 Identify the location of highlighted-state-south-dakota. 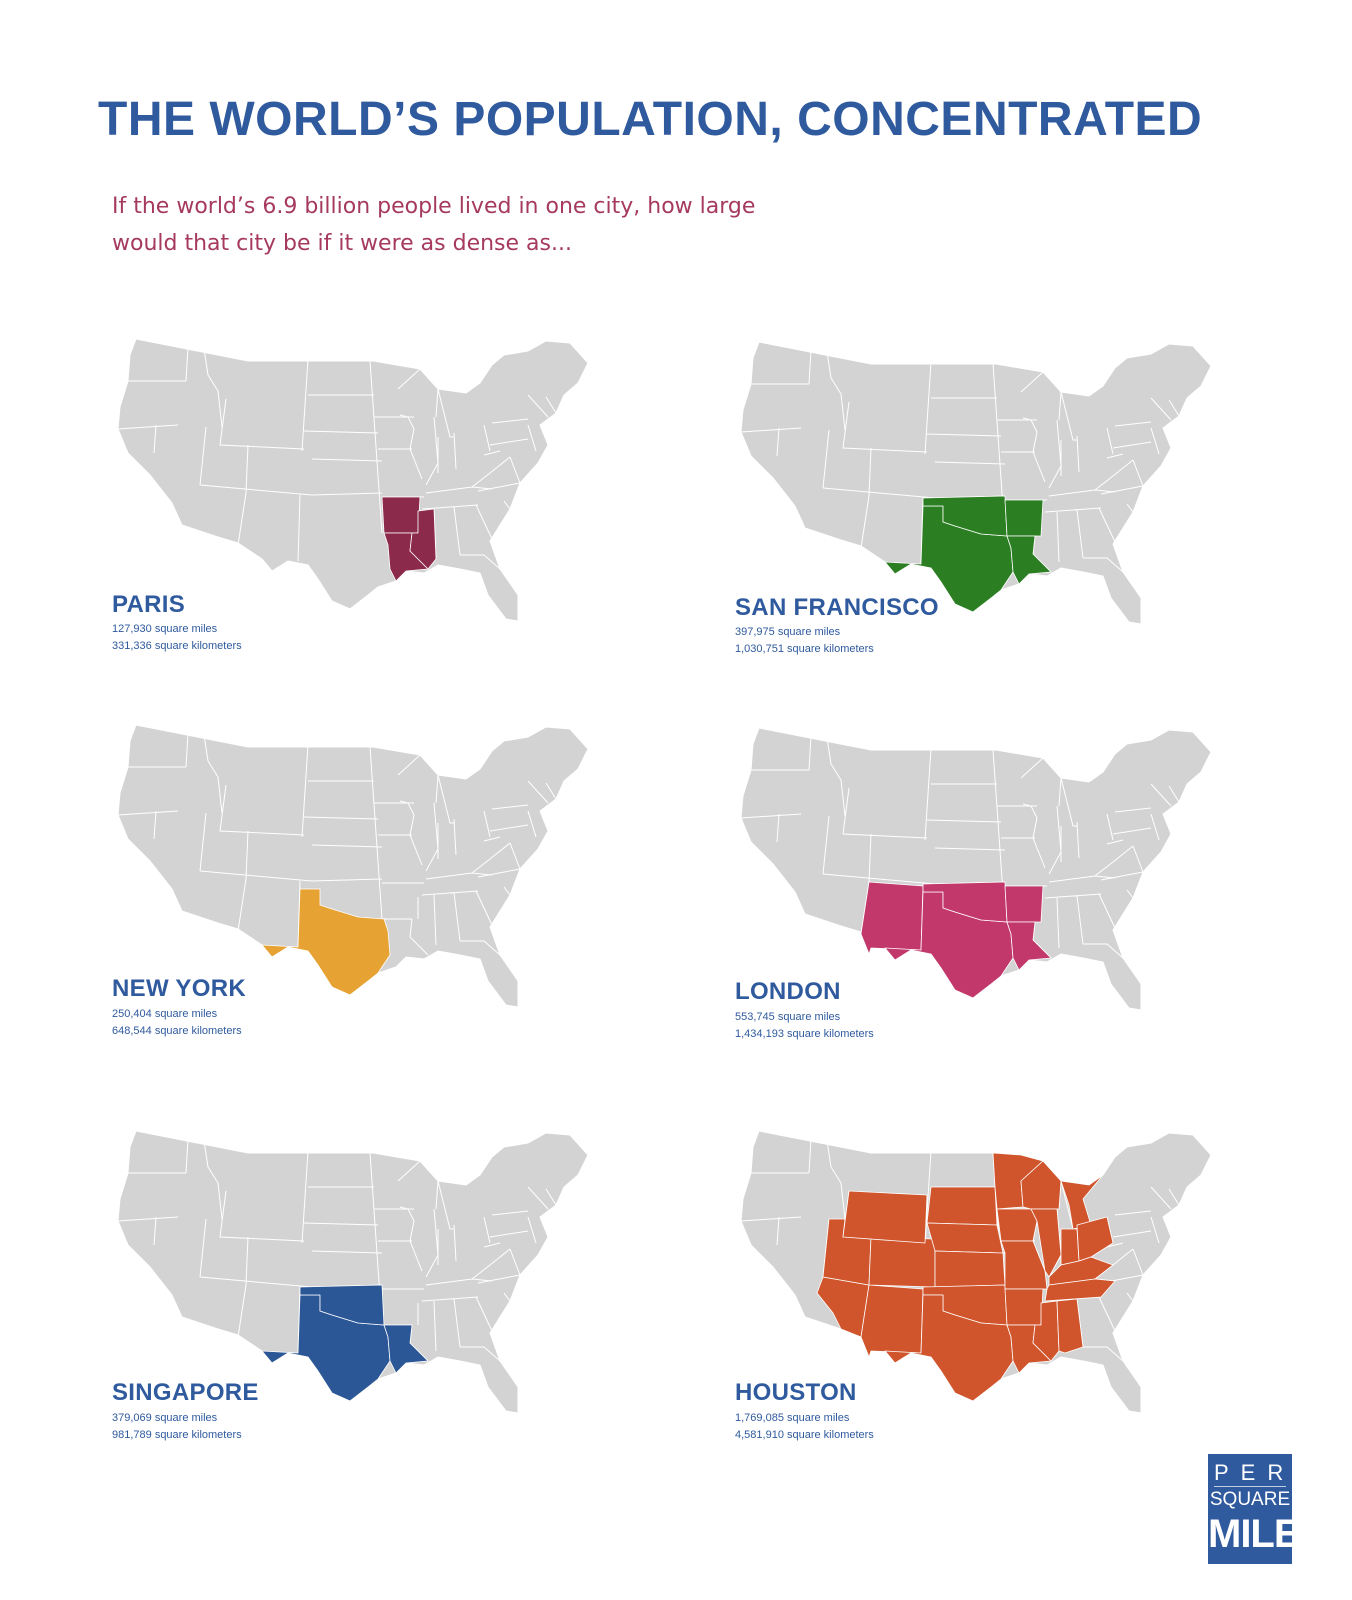
(962, 1206).